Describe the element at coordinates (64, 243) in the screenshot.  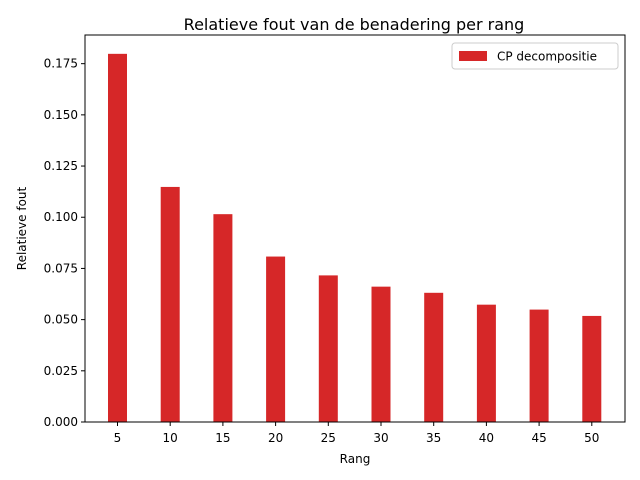
I see `y-axis-ticks: 0.000 0.025 0.050 0.075 0.100 0.125 0.150 0.175` at that location.